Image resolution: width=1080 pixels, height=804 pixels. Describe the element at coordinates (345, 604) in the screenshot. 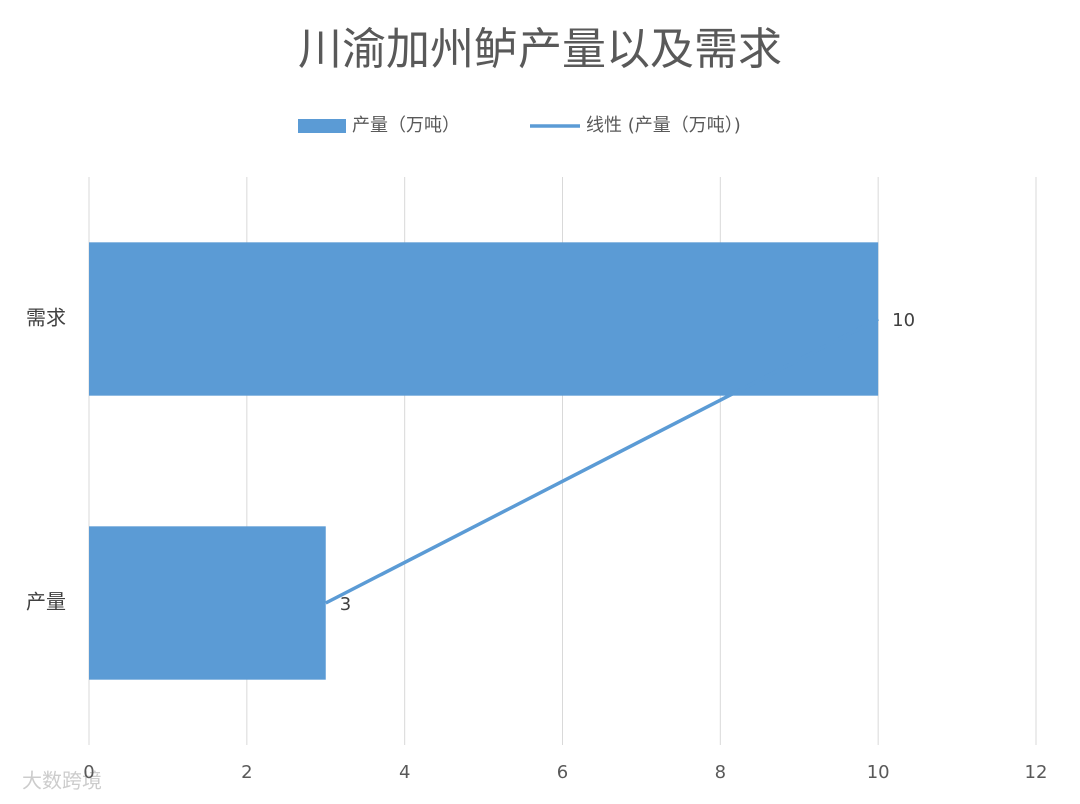

I see `data-label: 3` at that location.